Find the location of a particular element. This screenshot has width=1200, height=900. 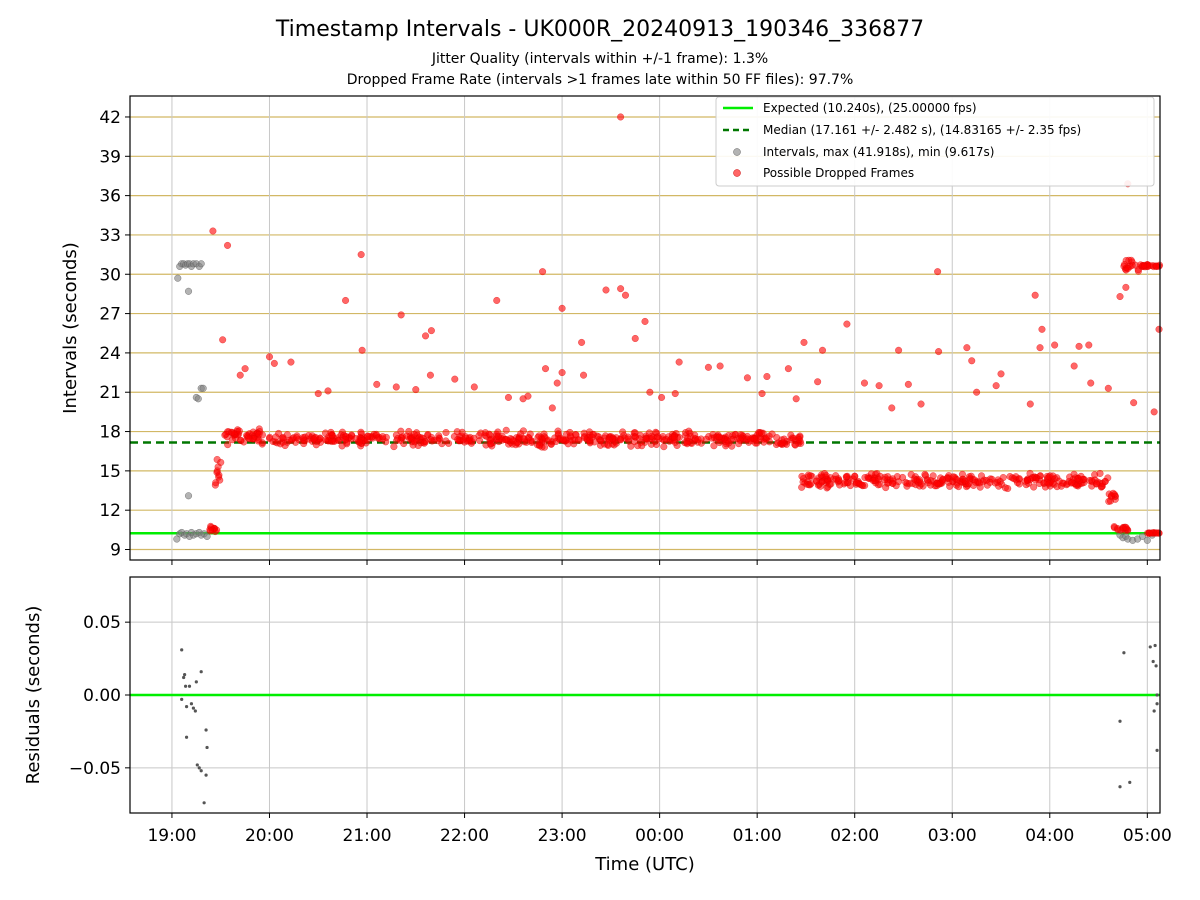

x-tick-label-22:00: 22:00 is located at coordinates (464, 836).